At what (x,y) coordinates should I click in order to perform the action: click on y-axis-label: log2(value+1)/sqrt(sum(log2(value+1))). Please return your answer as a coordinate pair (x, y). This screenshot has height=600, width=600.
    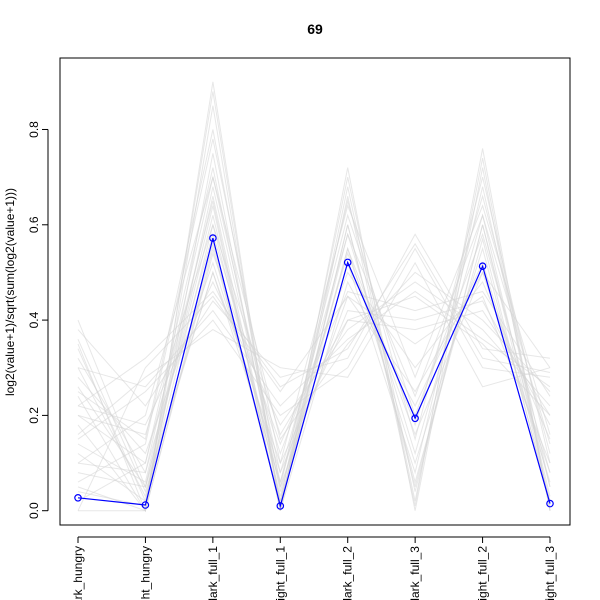
    Looking at the image, I should click on (10, 292).